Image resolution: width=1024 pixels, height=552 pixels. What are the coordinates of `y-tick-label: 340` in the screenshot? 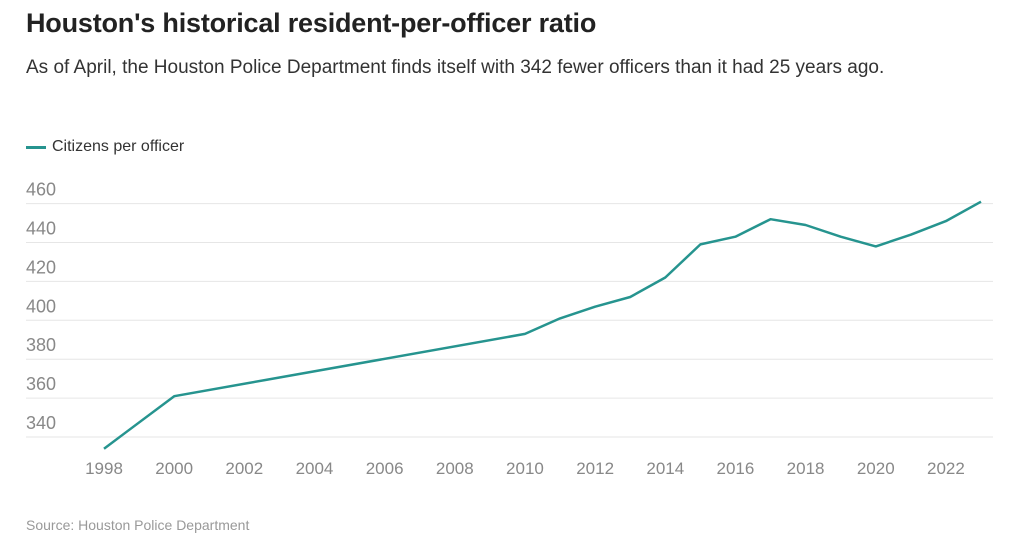 It's located at (41, 423).